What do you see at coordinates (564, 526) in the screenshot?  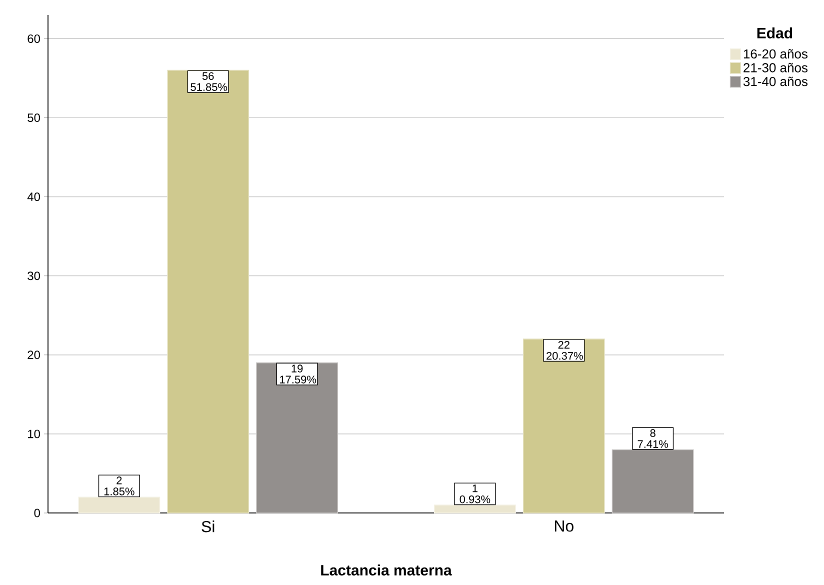 I see `x-tick-label: No` at bounding box center [564, 526].